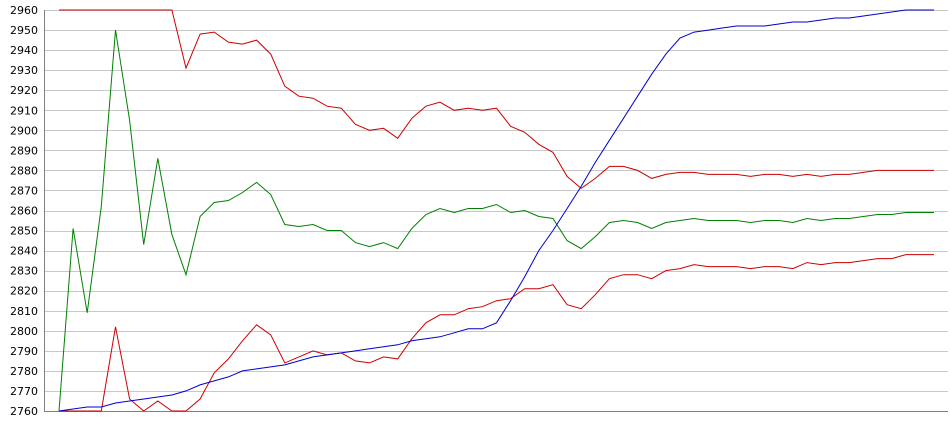  I want to click on y-tick-label: 2800, so click(24, 331).